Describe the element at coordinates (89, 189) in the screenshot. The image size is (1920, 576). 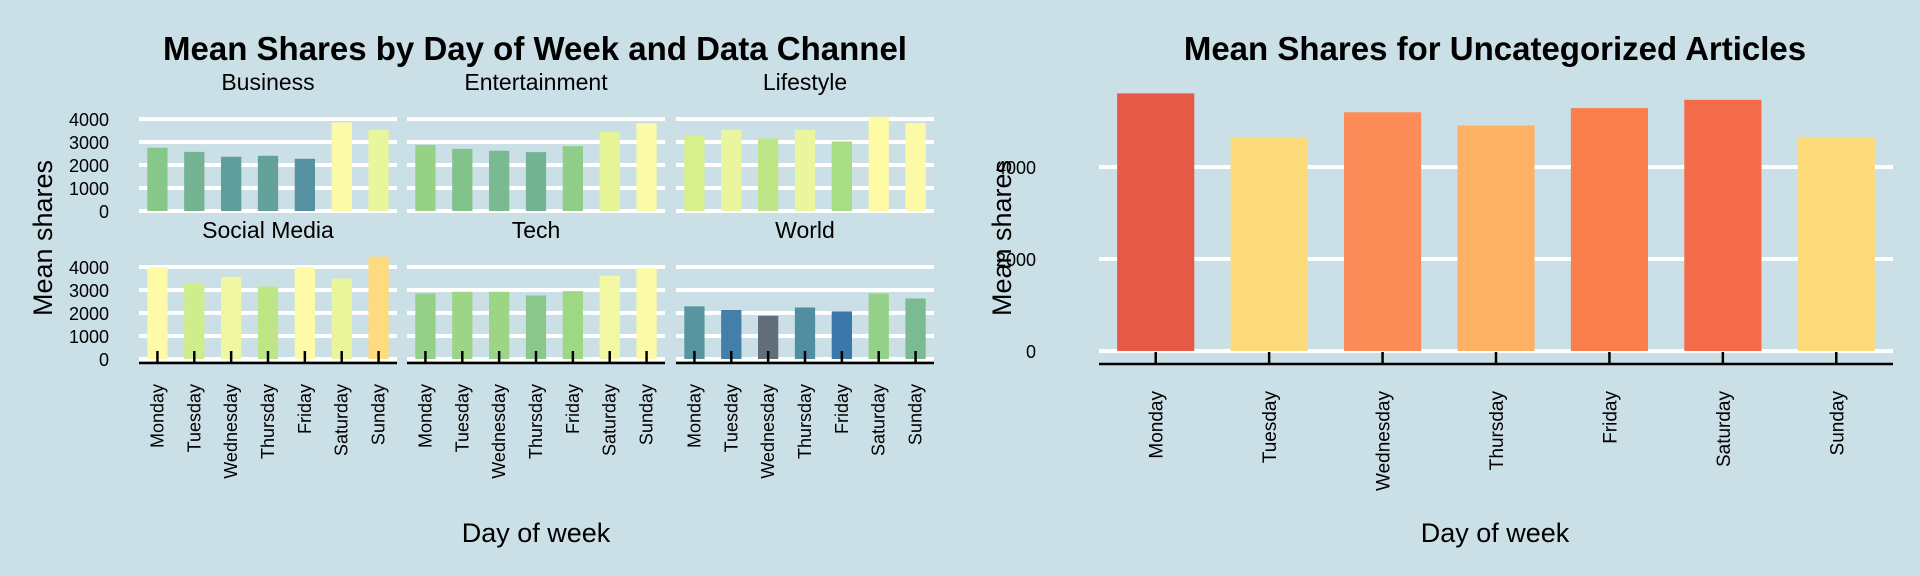
I see `y-tick-label: 1000` at that location.